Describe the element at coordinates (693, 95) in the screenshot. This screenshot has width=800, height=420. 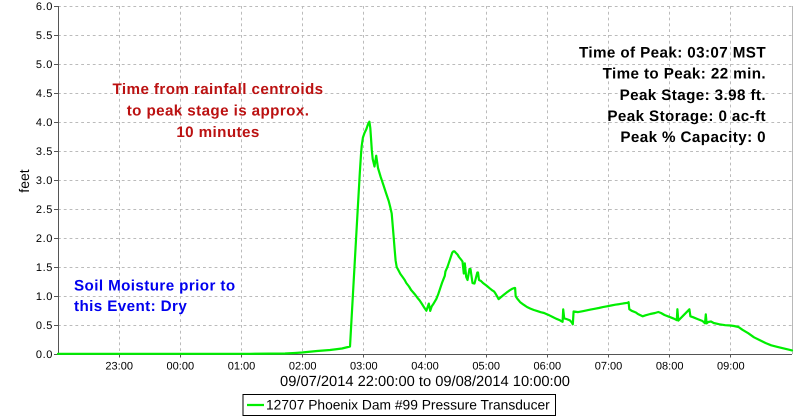
I see `svg-text: Peak Stage: 3.98 ft.` at that location.